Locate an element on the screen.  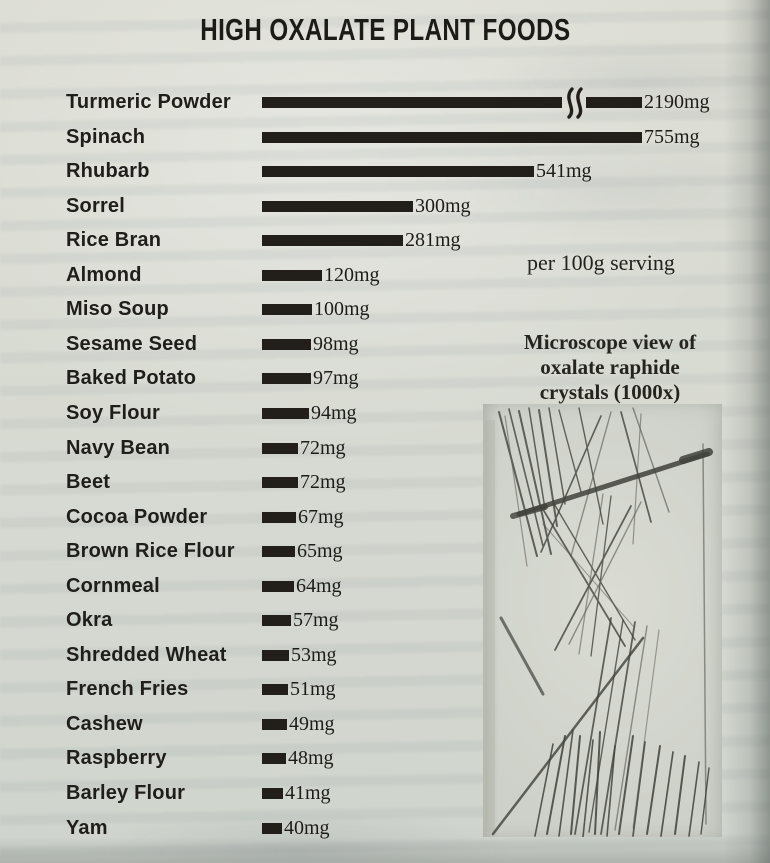
food-label: Shredded Wheat is located at coordinates (146, 655).